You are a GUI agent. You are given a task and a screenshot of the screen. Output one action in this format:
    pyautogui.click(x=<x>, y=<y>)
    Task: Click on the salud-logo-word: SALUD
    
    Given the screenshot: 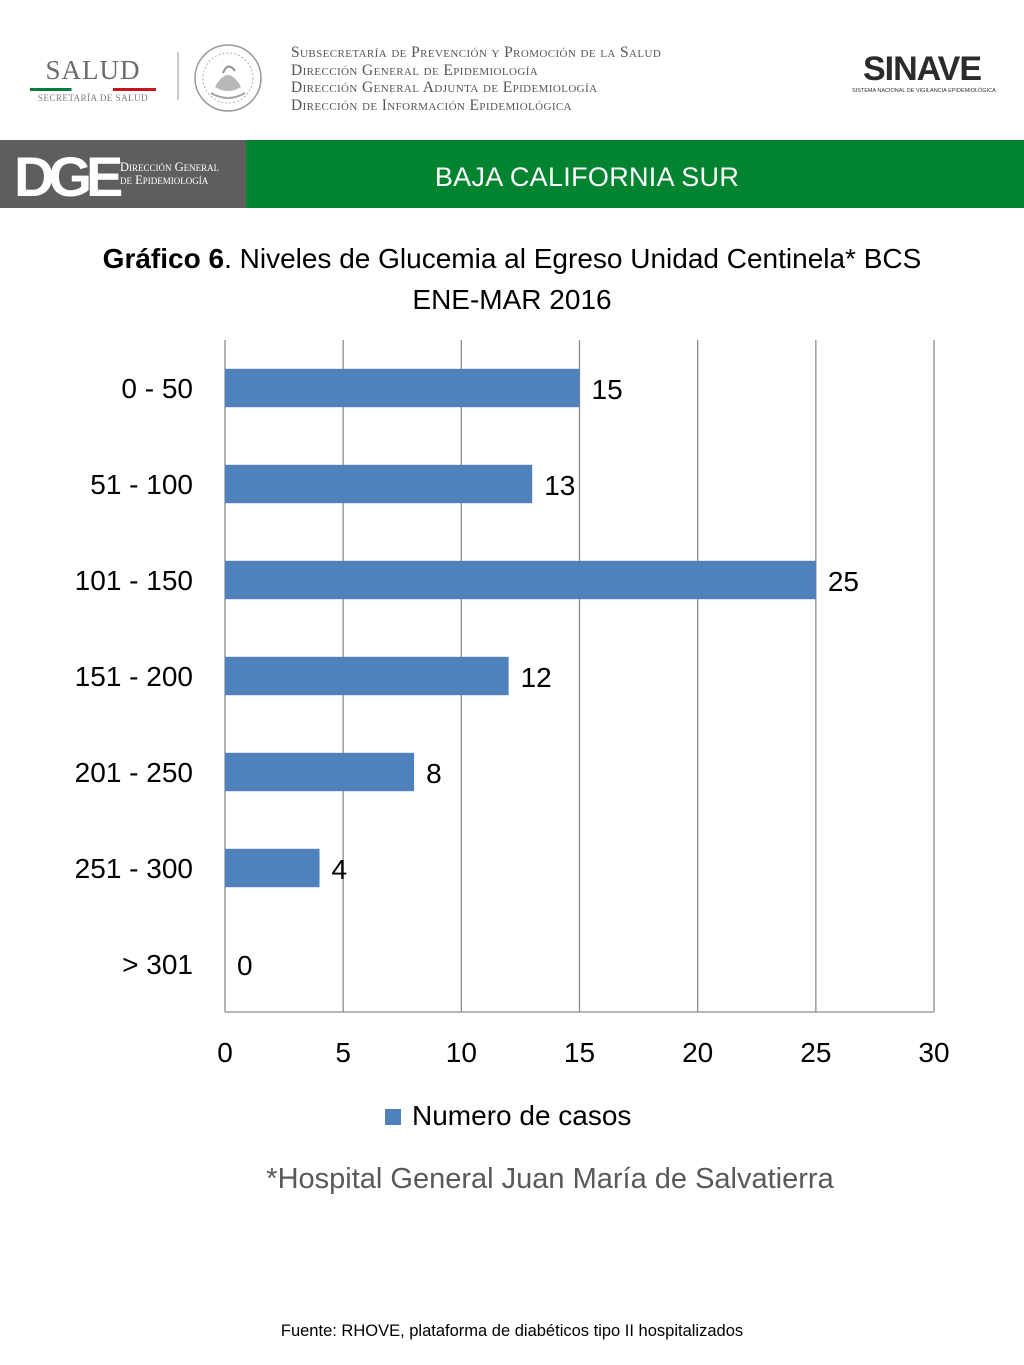 What is the action you would take?
    pyautogui.click(x=93, y=70)
    